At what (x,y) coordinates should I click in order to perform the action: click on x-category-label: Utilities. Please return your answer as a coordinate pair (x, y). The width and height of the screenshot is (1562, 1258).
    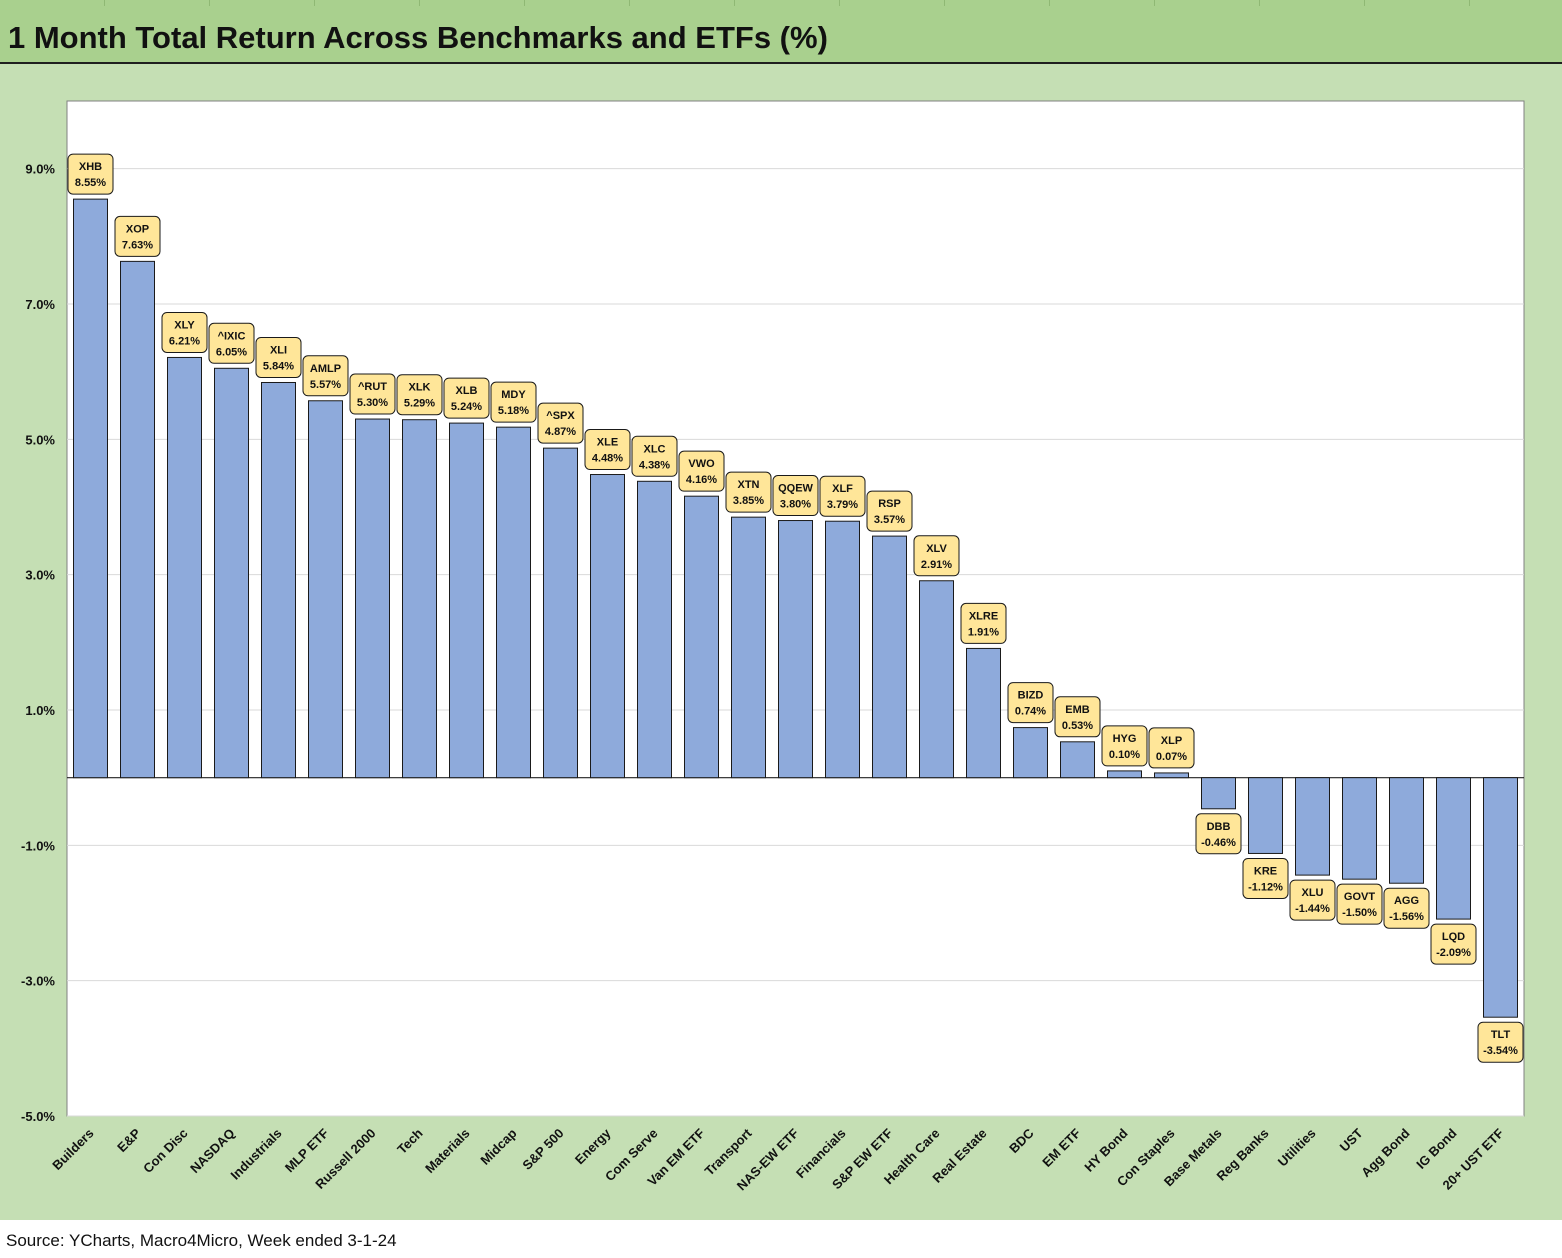
    Looking at the image, I should click on (1297, 1148).